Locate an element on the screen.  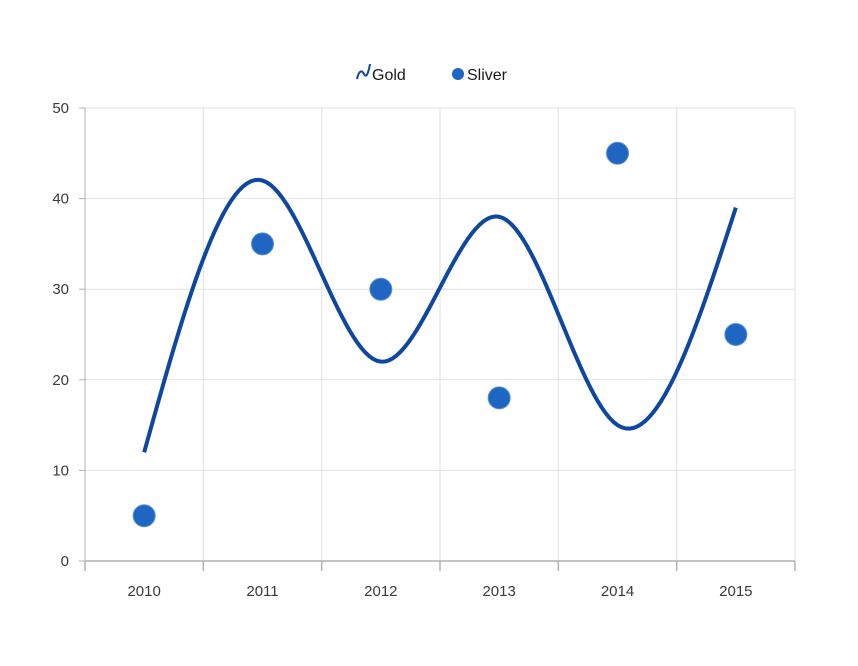
y-tick-label-50: 50 is located at coordinates (60, 108).